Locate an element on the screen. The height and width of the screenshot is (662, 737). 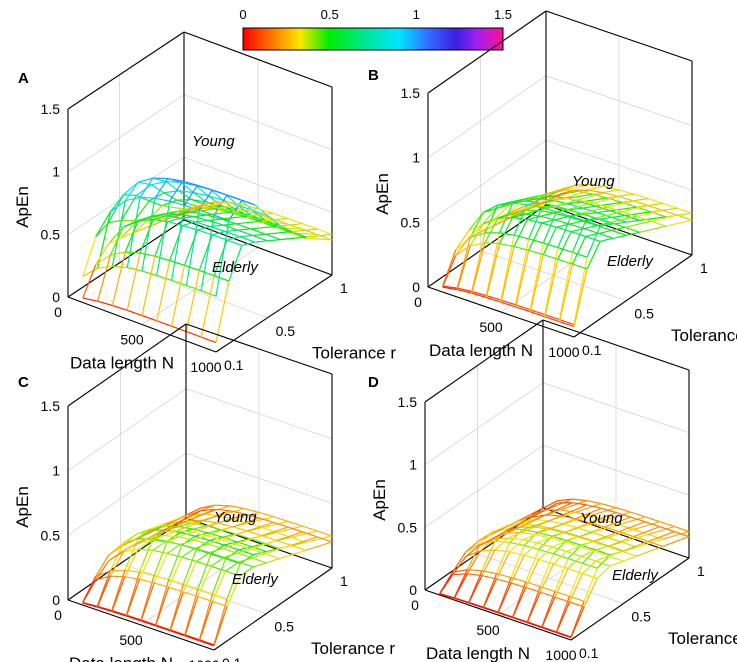
y-tick-label: 0.1 is located at coordinates (592, 350).